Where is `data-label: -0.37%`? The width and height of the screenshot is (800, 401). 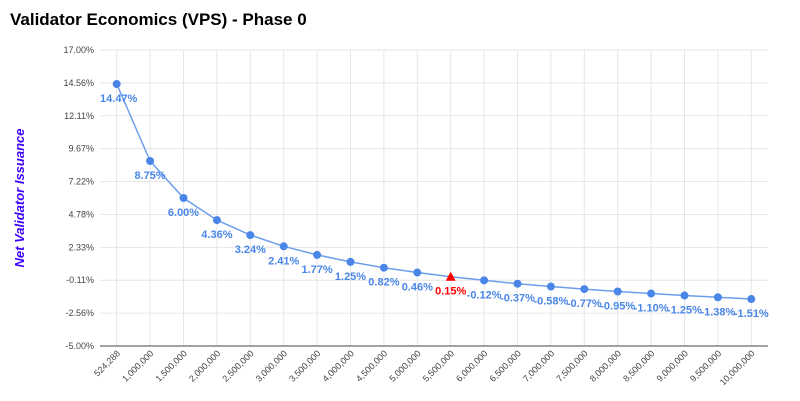 data-label: -0.37% is located at coordinates (517, 299).